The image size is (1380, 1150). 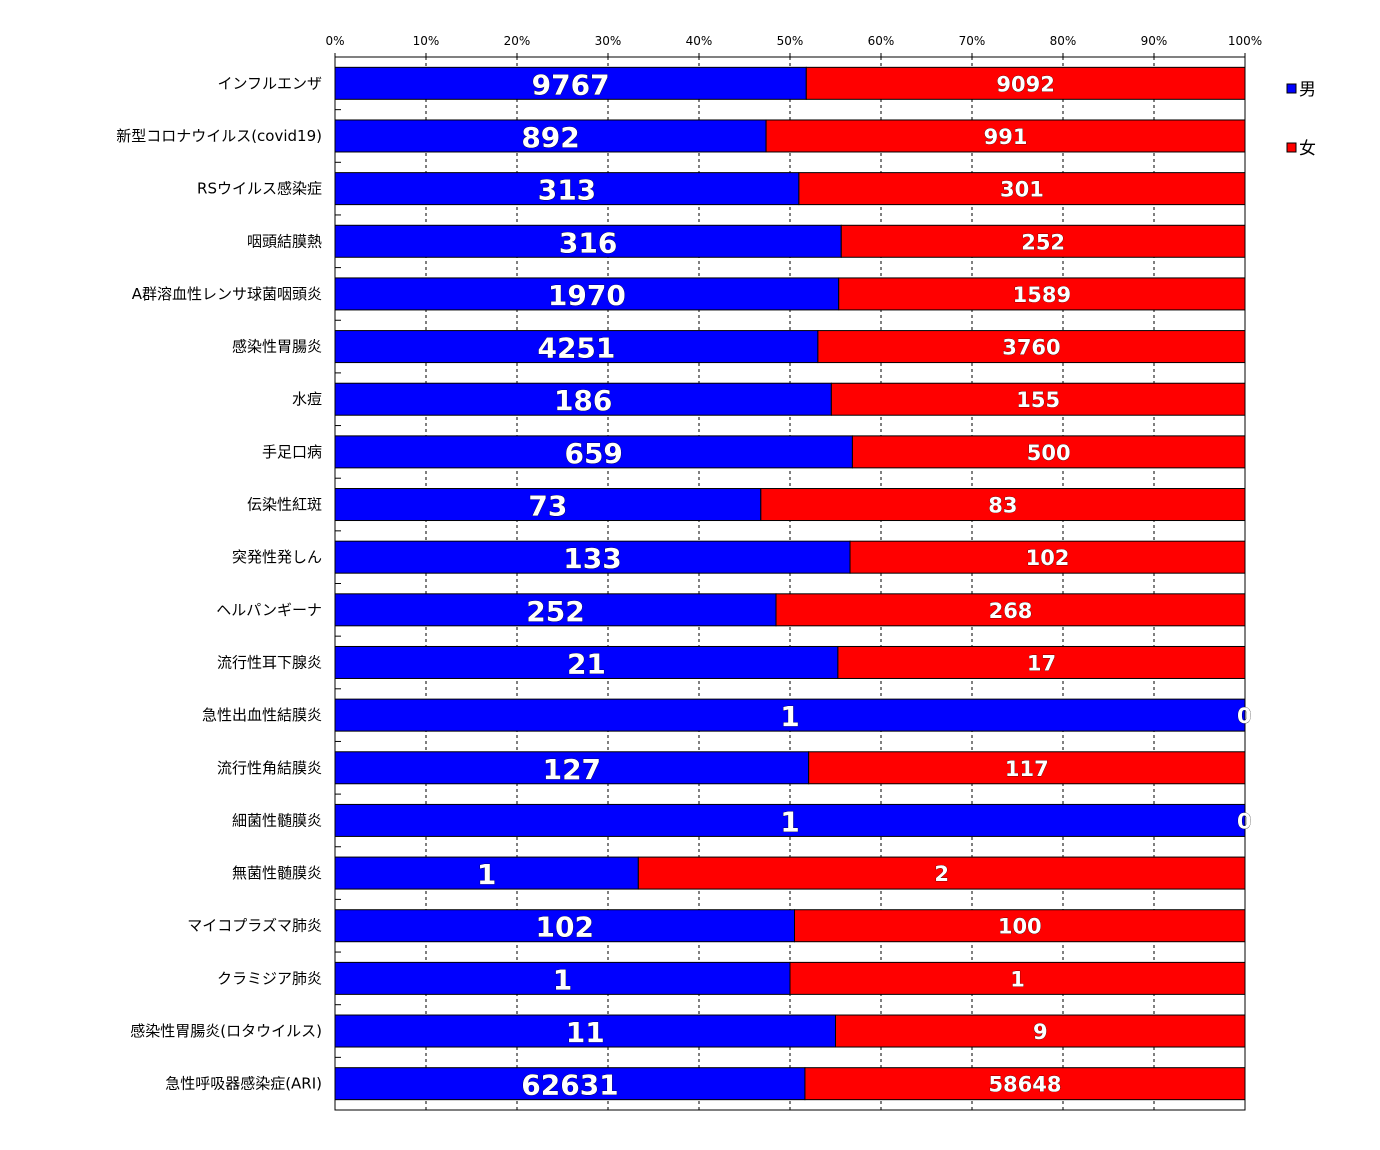 What do you see at coordinates (269, 83) in the screenshot?
I see `category-label: インフルエンザ` at bounding box center [269, 83].